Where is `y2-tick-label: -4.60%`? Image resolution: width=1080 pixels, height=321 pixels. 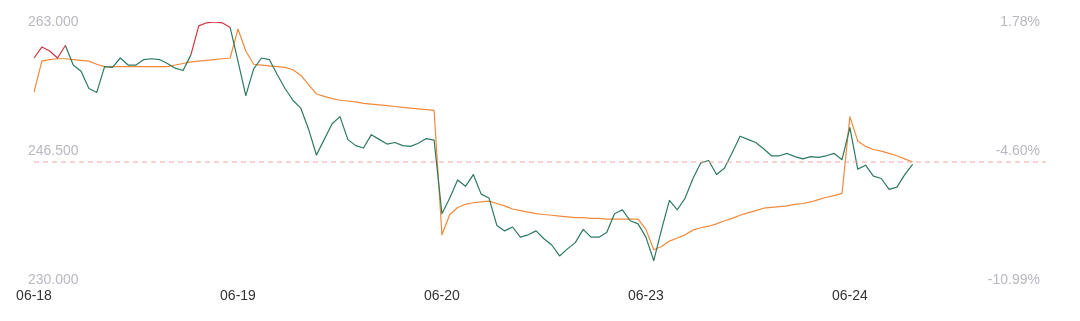 y2-tick-label: -4.60% is located at coordinates (1017, 149).